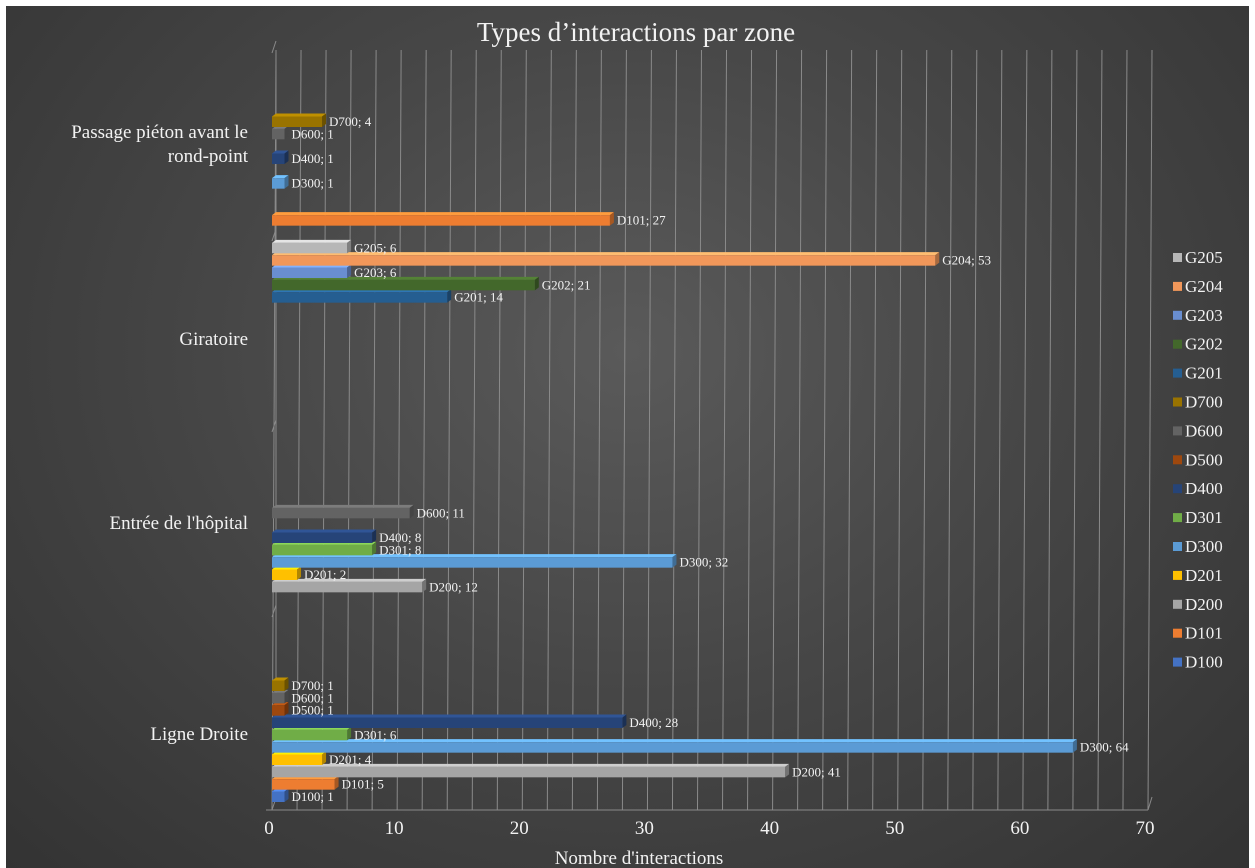 This screenshot has width=1255, height=868. I want to click on legend-item-D700: D700, so click(1198, 402).